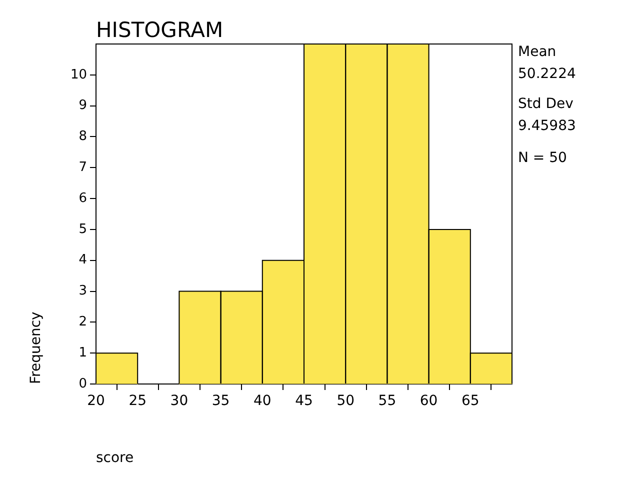  I want to click on y-tick-label: 4, so click(82, 260).